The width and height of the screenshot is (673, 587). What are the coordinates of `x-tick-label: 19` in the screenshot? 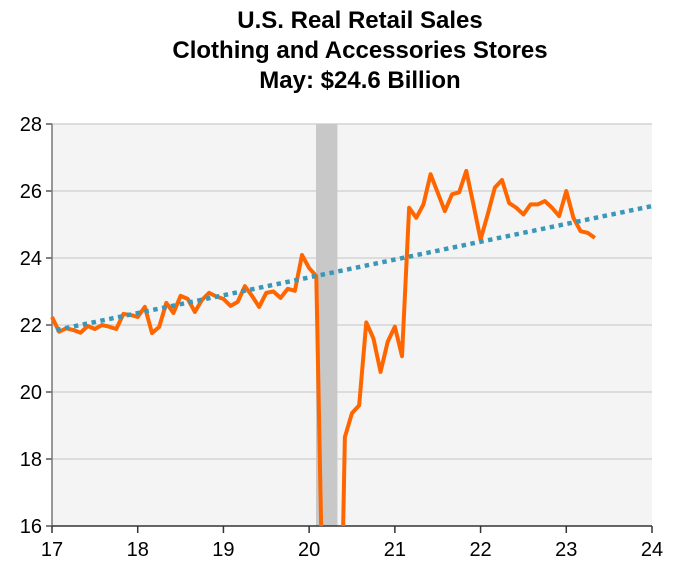 It's located at (223, 550).